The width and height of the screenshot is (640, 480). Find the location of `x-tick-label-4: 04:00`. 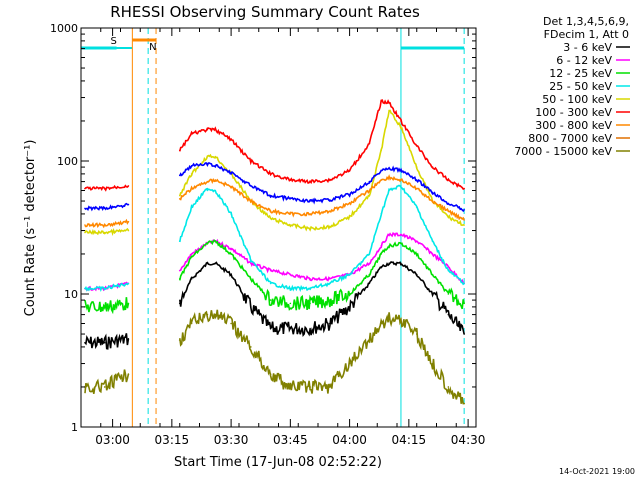

x-tick-label-4: 04:00 is located at coordinates (349, 440).